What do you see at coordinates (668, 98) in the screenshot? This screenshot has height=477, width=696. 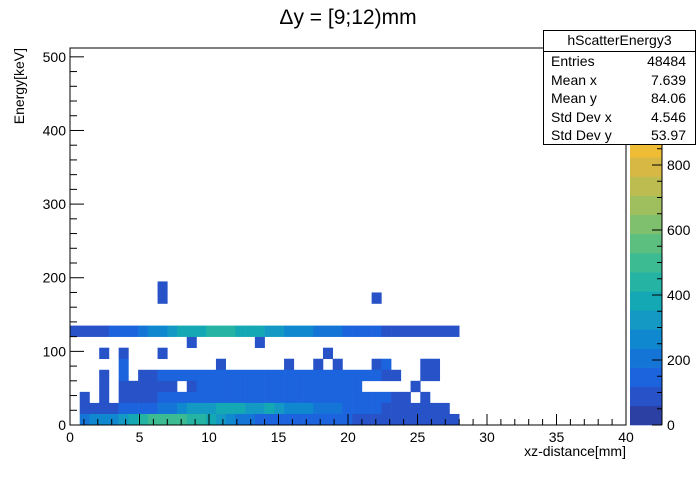 I see `stats-value: 84.06` at bounding box center [668, 98].